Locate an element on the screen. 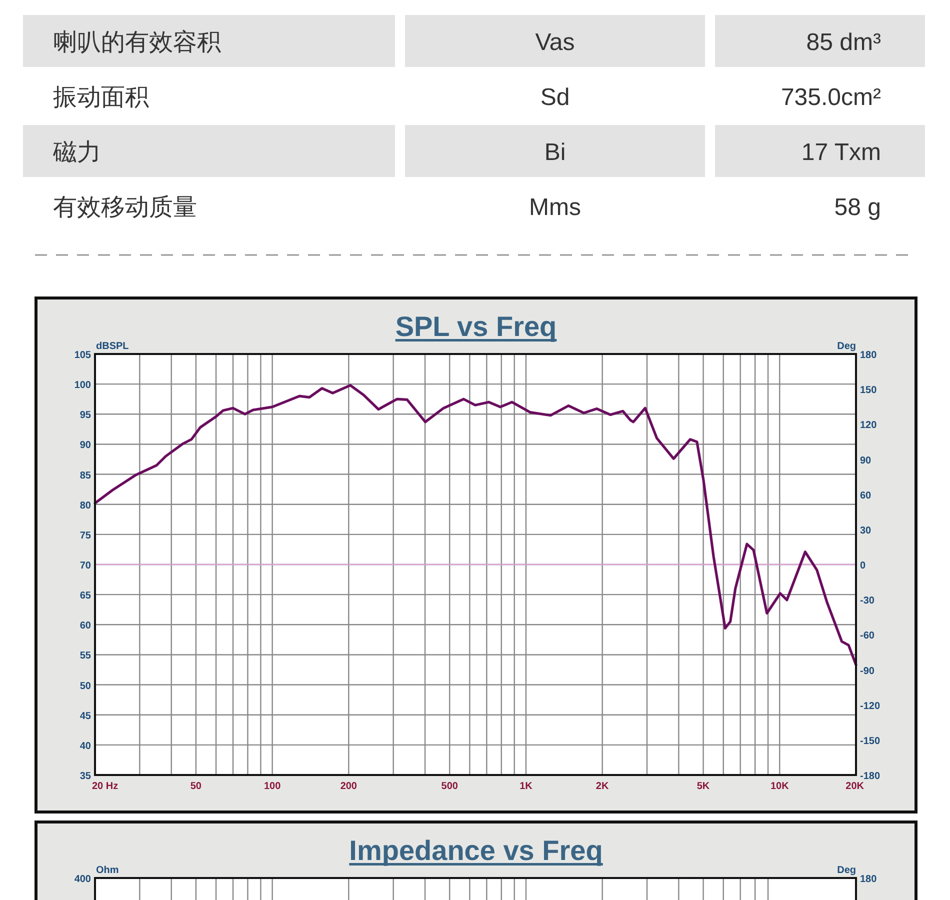 The image size is (950, 900). y-tick-label: 45 is located at coordinates (86, 716).